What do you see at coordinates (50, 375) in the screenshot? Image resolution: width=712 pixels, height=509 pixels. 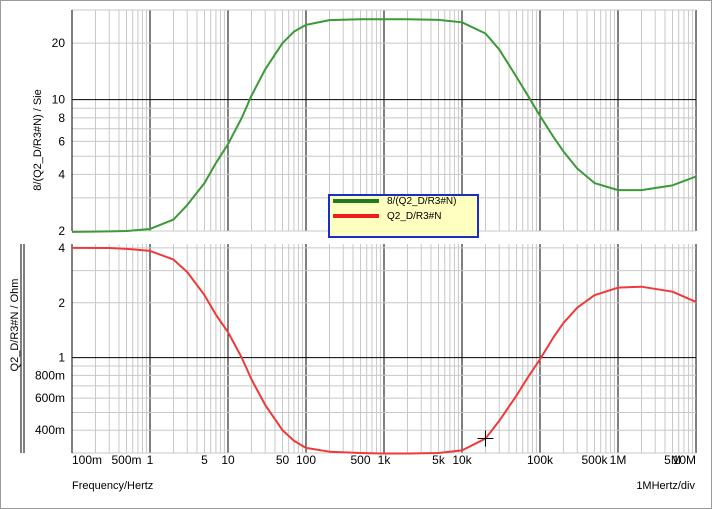 I see `bottom-y-tick-label: 800m` at bounding box center [50, 375].